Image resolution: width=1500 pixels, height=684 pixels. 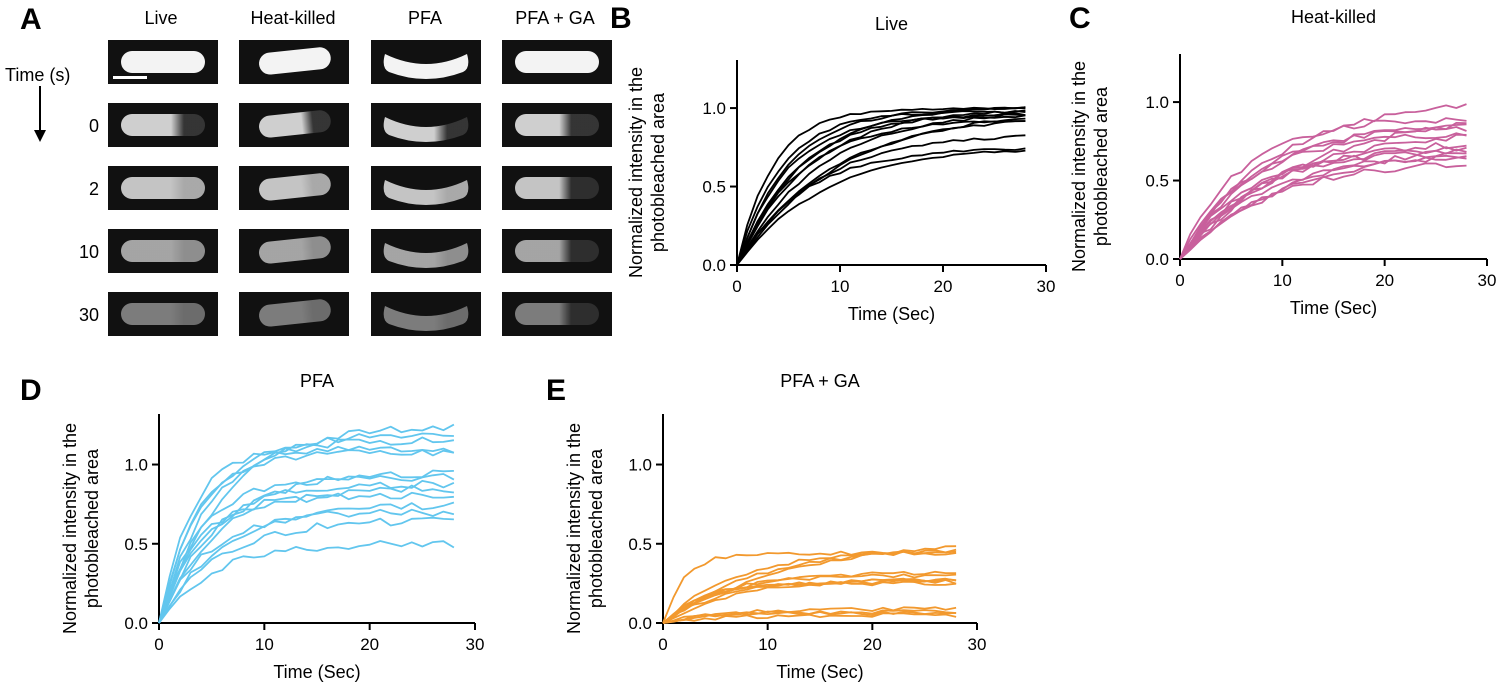 What do you see at coordinates (621, 18) in the screenshot?
I see `panel-letter-b: B` at bounding box center [621, 18].